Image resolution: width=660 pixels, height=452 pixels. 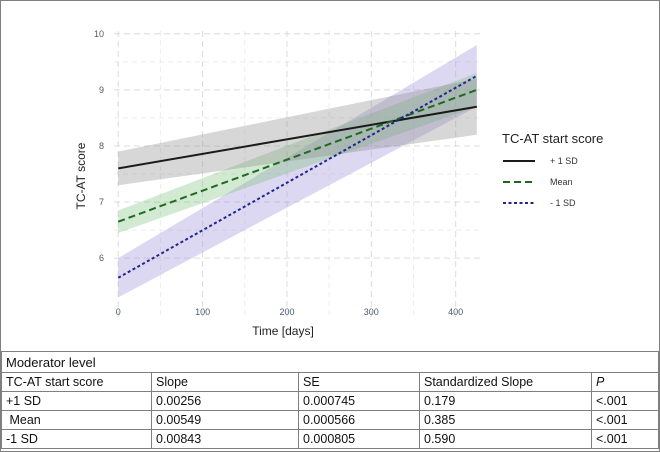 I want to click on table-cell: 0.000566, so click(x=359, y=420).